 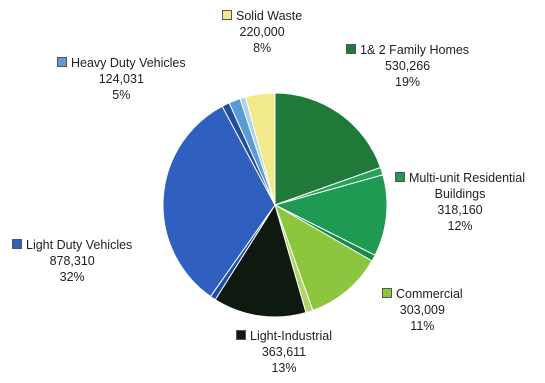 What do you see at coordinates (387, 293) in the screenshot?
I see `legend-swatch-commercial` at bounding box center [387, 293].